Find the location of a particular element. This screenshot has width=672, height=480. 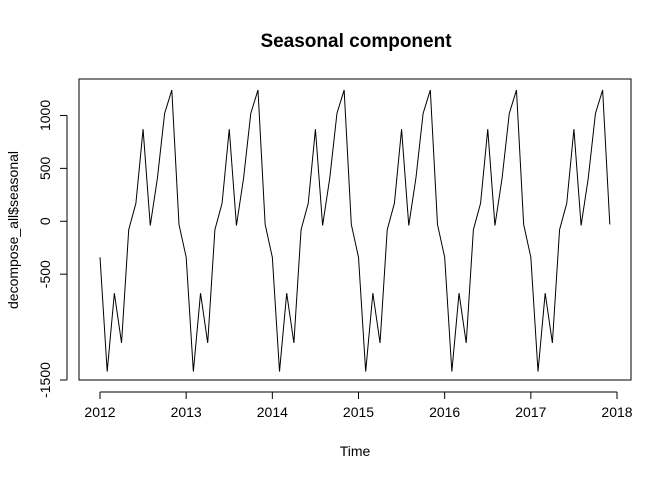

x-tick-label: 2016 is located at coordinates (444, 412).